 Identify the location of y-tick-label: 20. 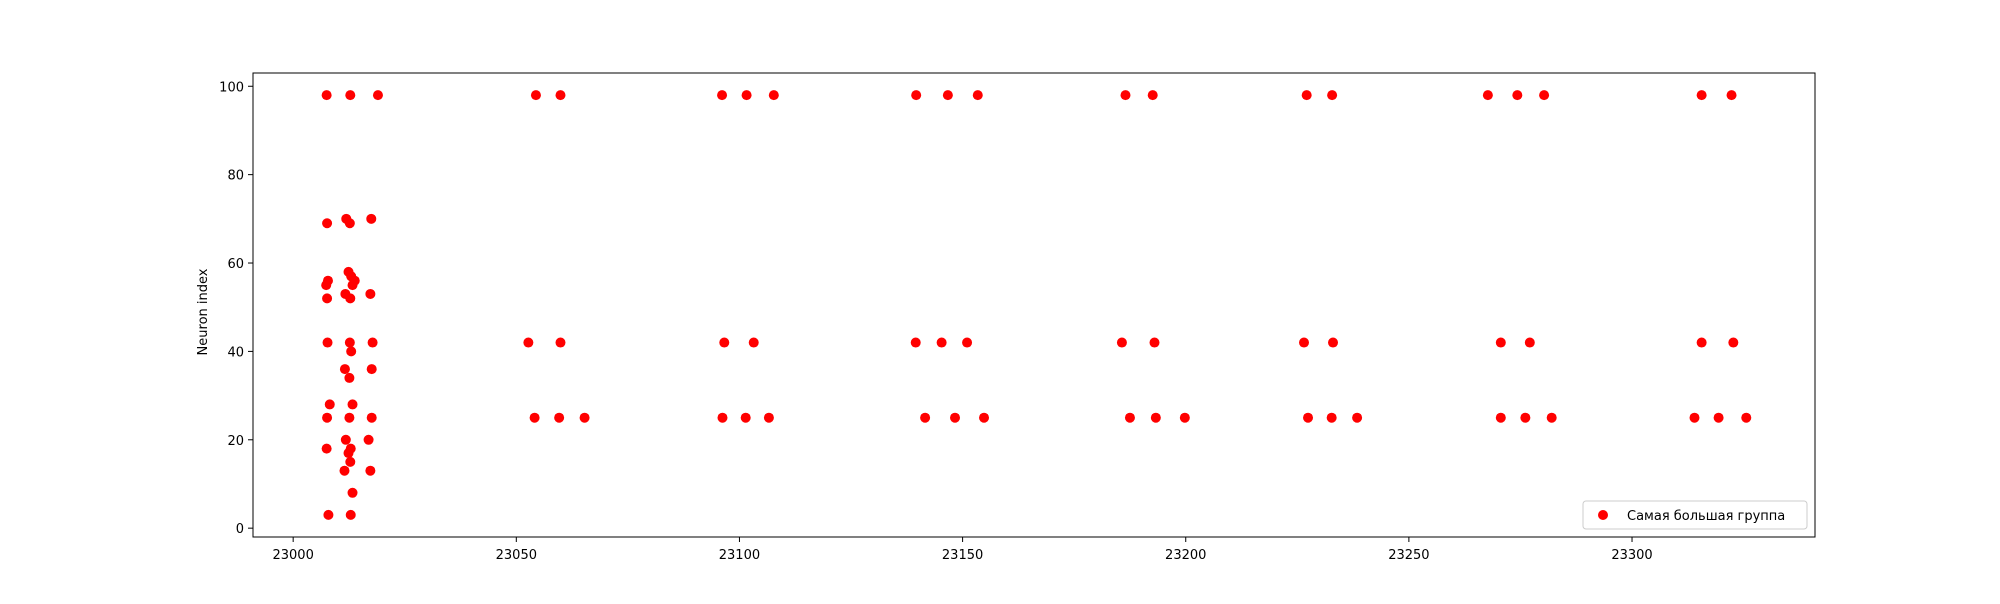
(235, 441).